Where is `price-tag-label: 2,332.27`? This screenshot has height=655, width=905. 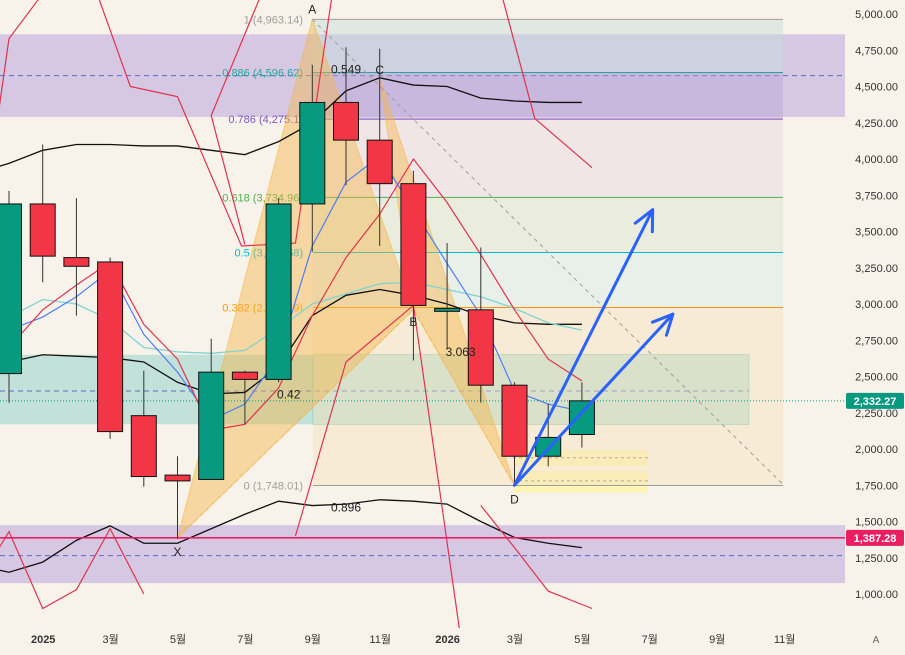
price-tag-label: 2,332.27 is located at coordinates (875, 402).